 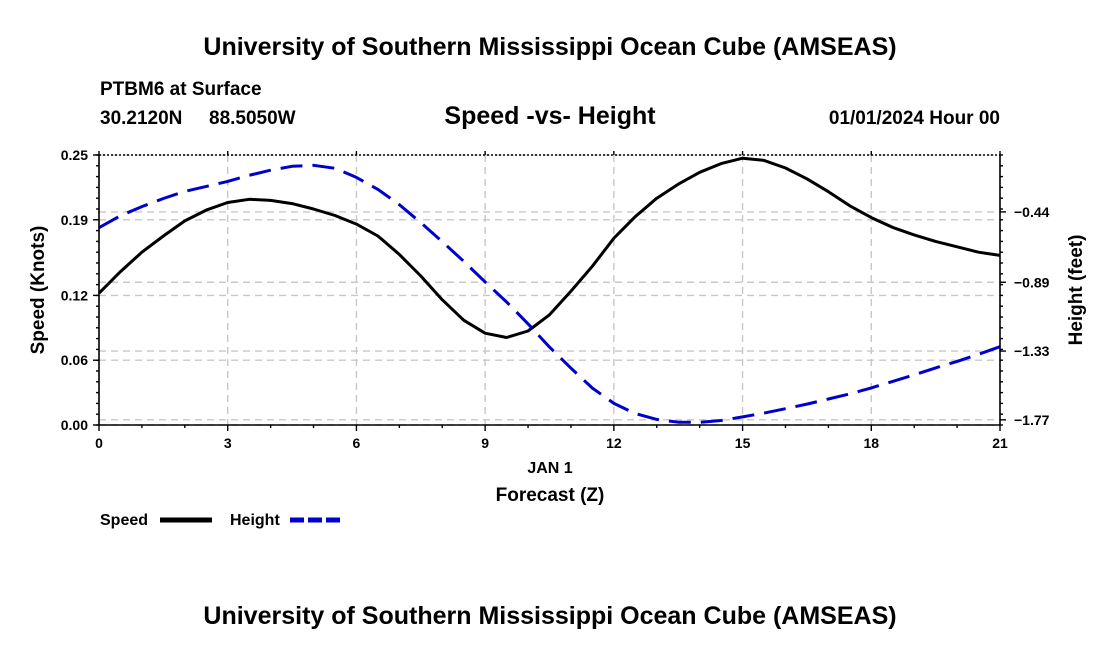 I want to click on y-axis-label: Speed (Knots), so click(x=38, y=290).